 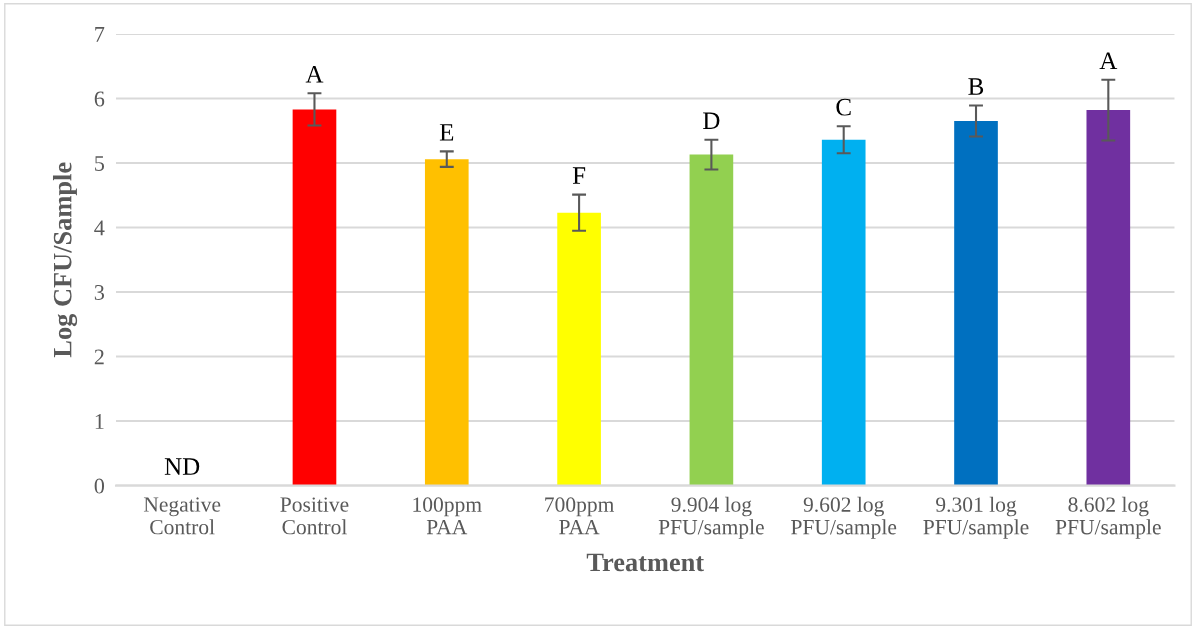 I want to click on y-tick-label: 1, so click(x=99, y=421).